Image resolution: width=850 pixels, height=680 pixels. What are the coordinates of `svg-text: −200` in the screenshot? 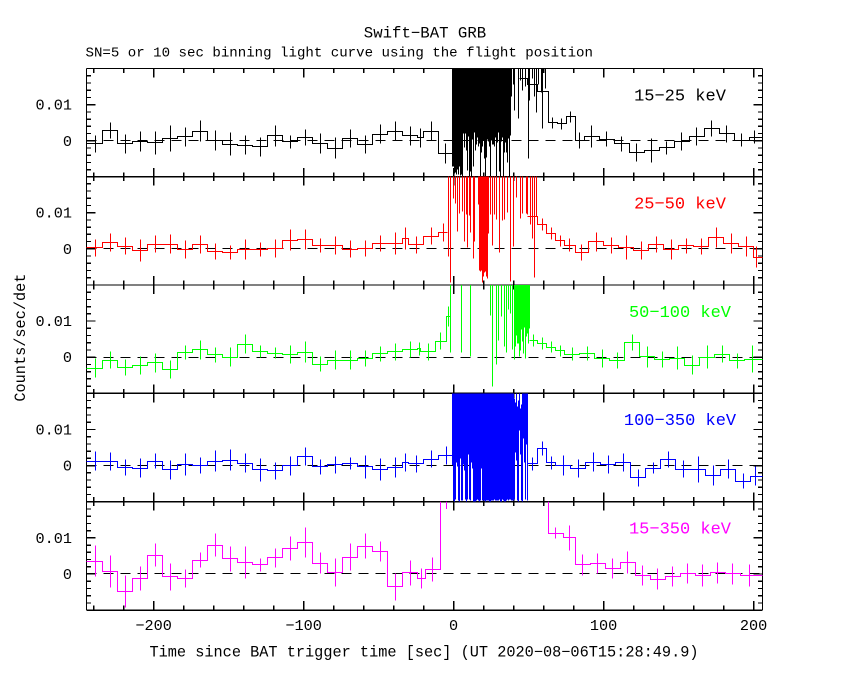 It's located at (153, 626).